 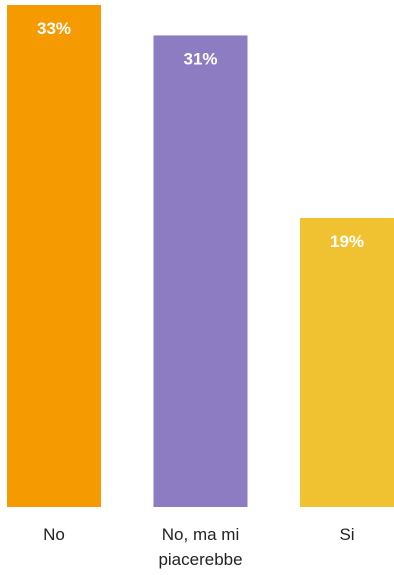 What do you see at coordinates (54, 534) in the screenshot?
I see `category-label-1: No` at bounding box center [54, 534].